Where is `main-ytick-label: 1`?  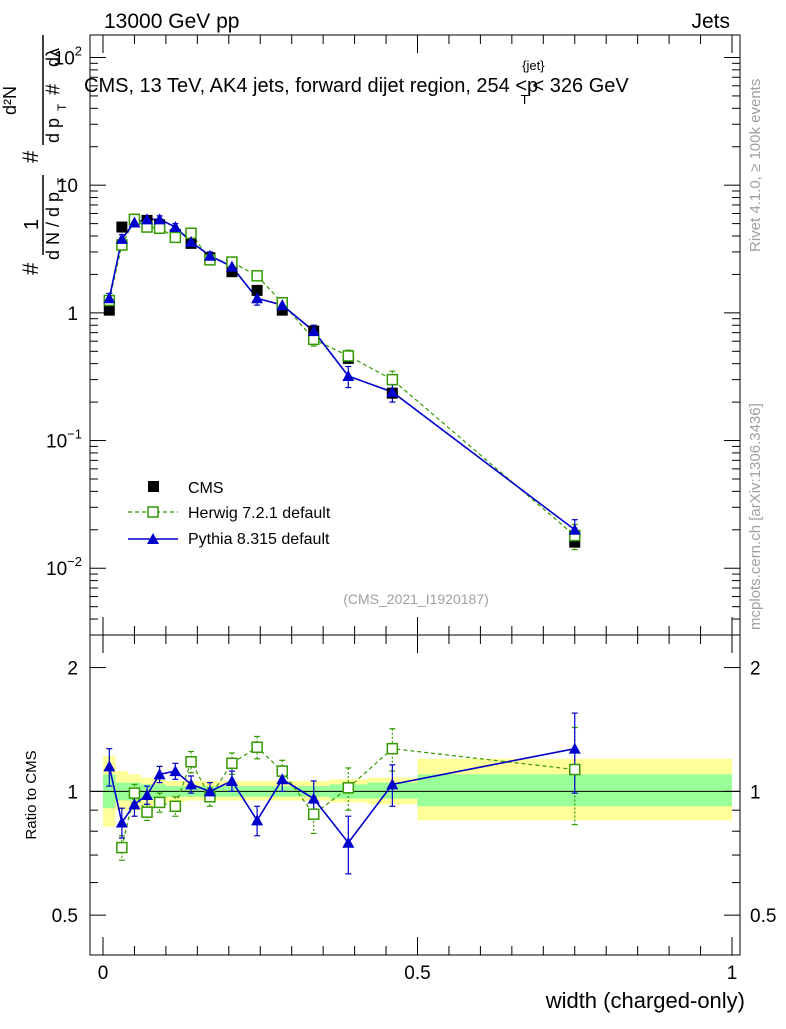
main-ytick-label: 1 is located at coordinates (72, 314).